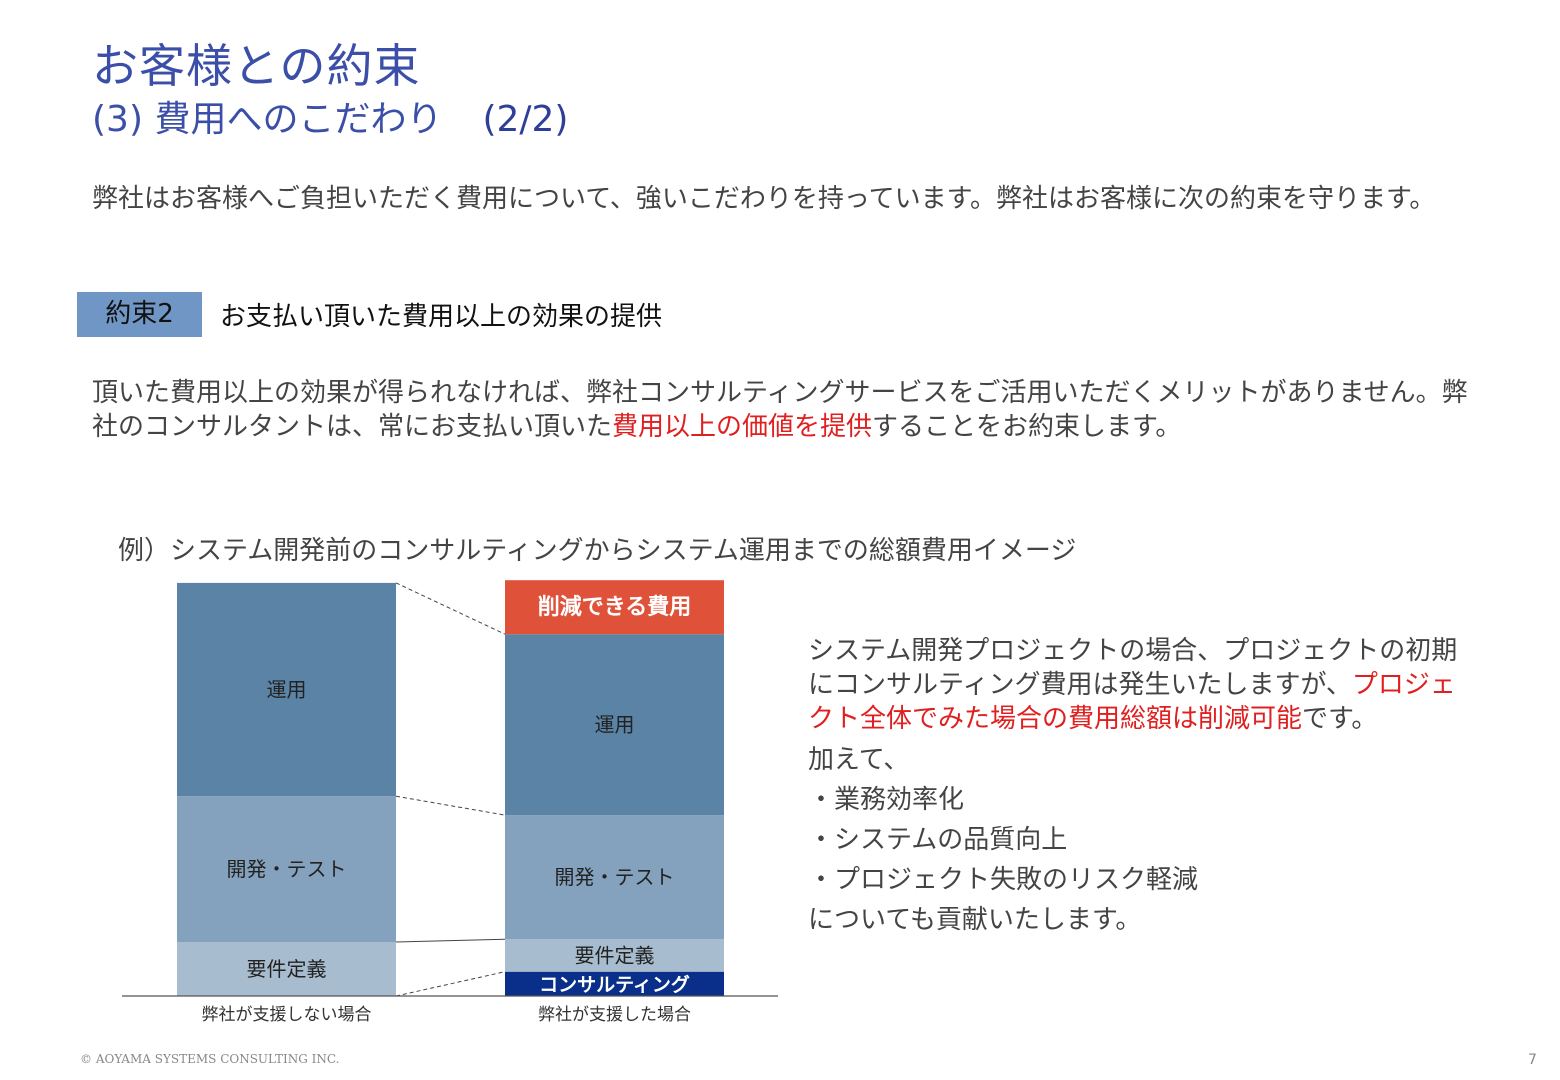 The height and width of the screenshot is (1080, 1560). Describe the element at coordinates (139, 314) in the screenshot. I see `promise-badge: 約束2` at that location.